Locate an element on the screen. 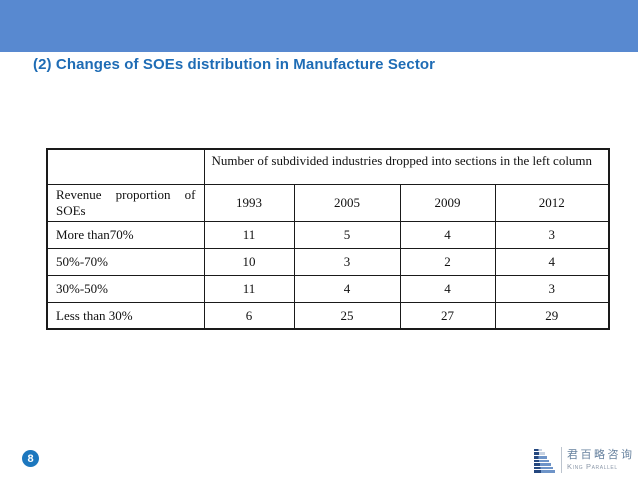 Image resolution: width=638 pixels, height=479 pixels. year-header-1993: 1993 is located at coordinates (249, 203).